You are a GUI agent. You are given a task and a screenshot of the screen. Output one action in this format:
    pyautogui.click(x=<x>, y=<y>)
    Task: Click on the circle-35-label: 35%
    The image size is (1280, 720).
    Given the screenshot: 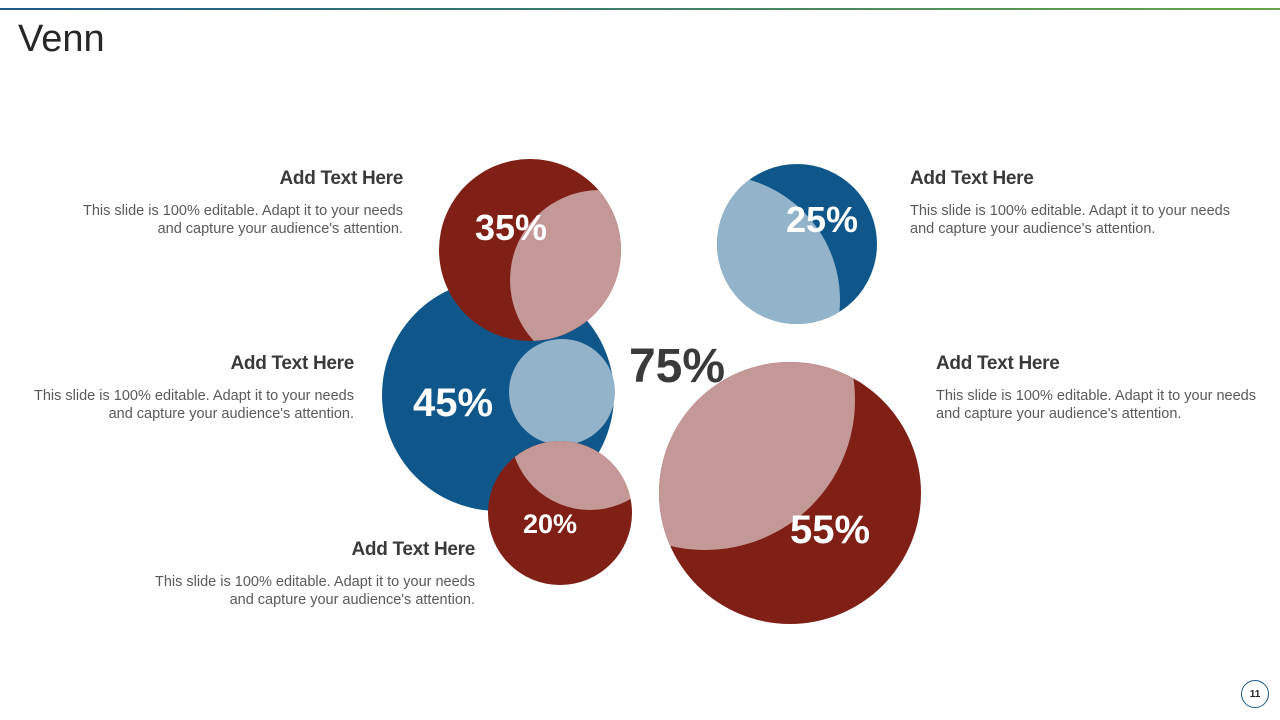 What is the action you would take?
    pyautogui.click(x=511, y=227)
    